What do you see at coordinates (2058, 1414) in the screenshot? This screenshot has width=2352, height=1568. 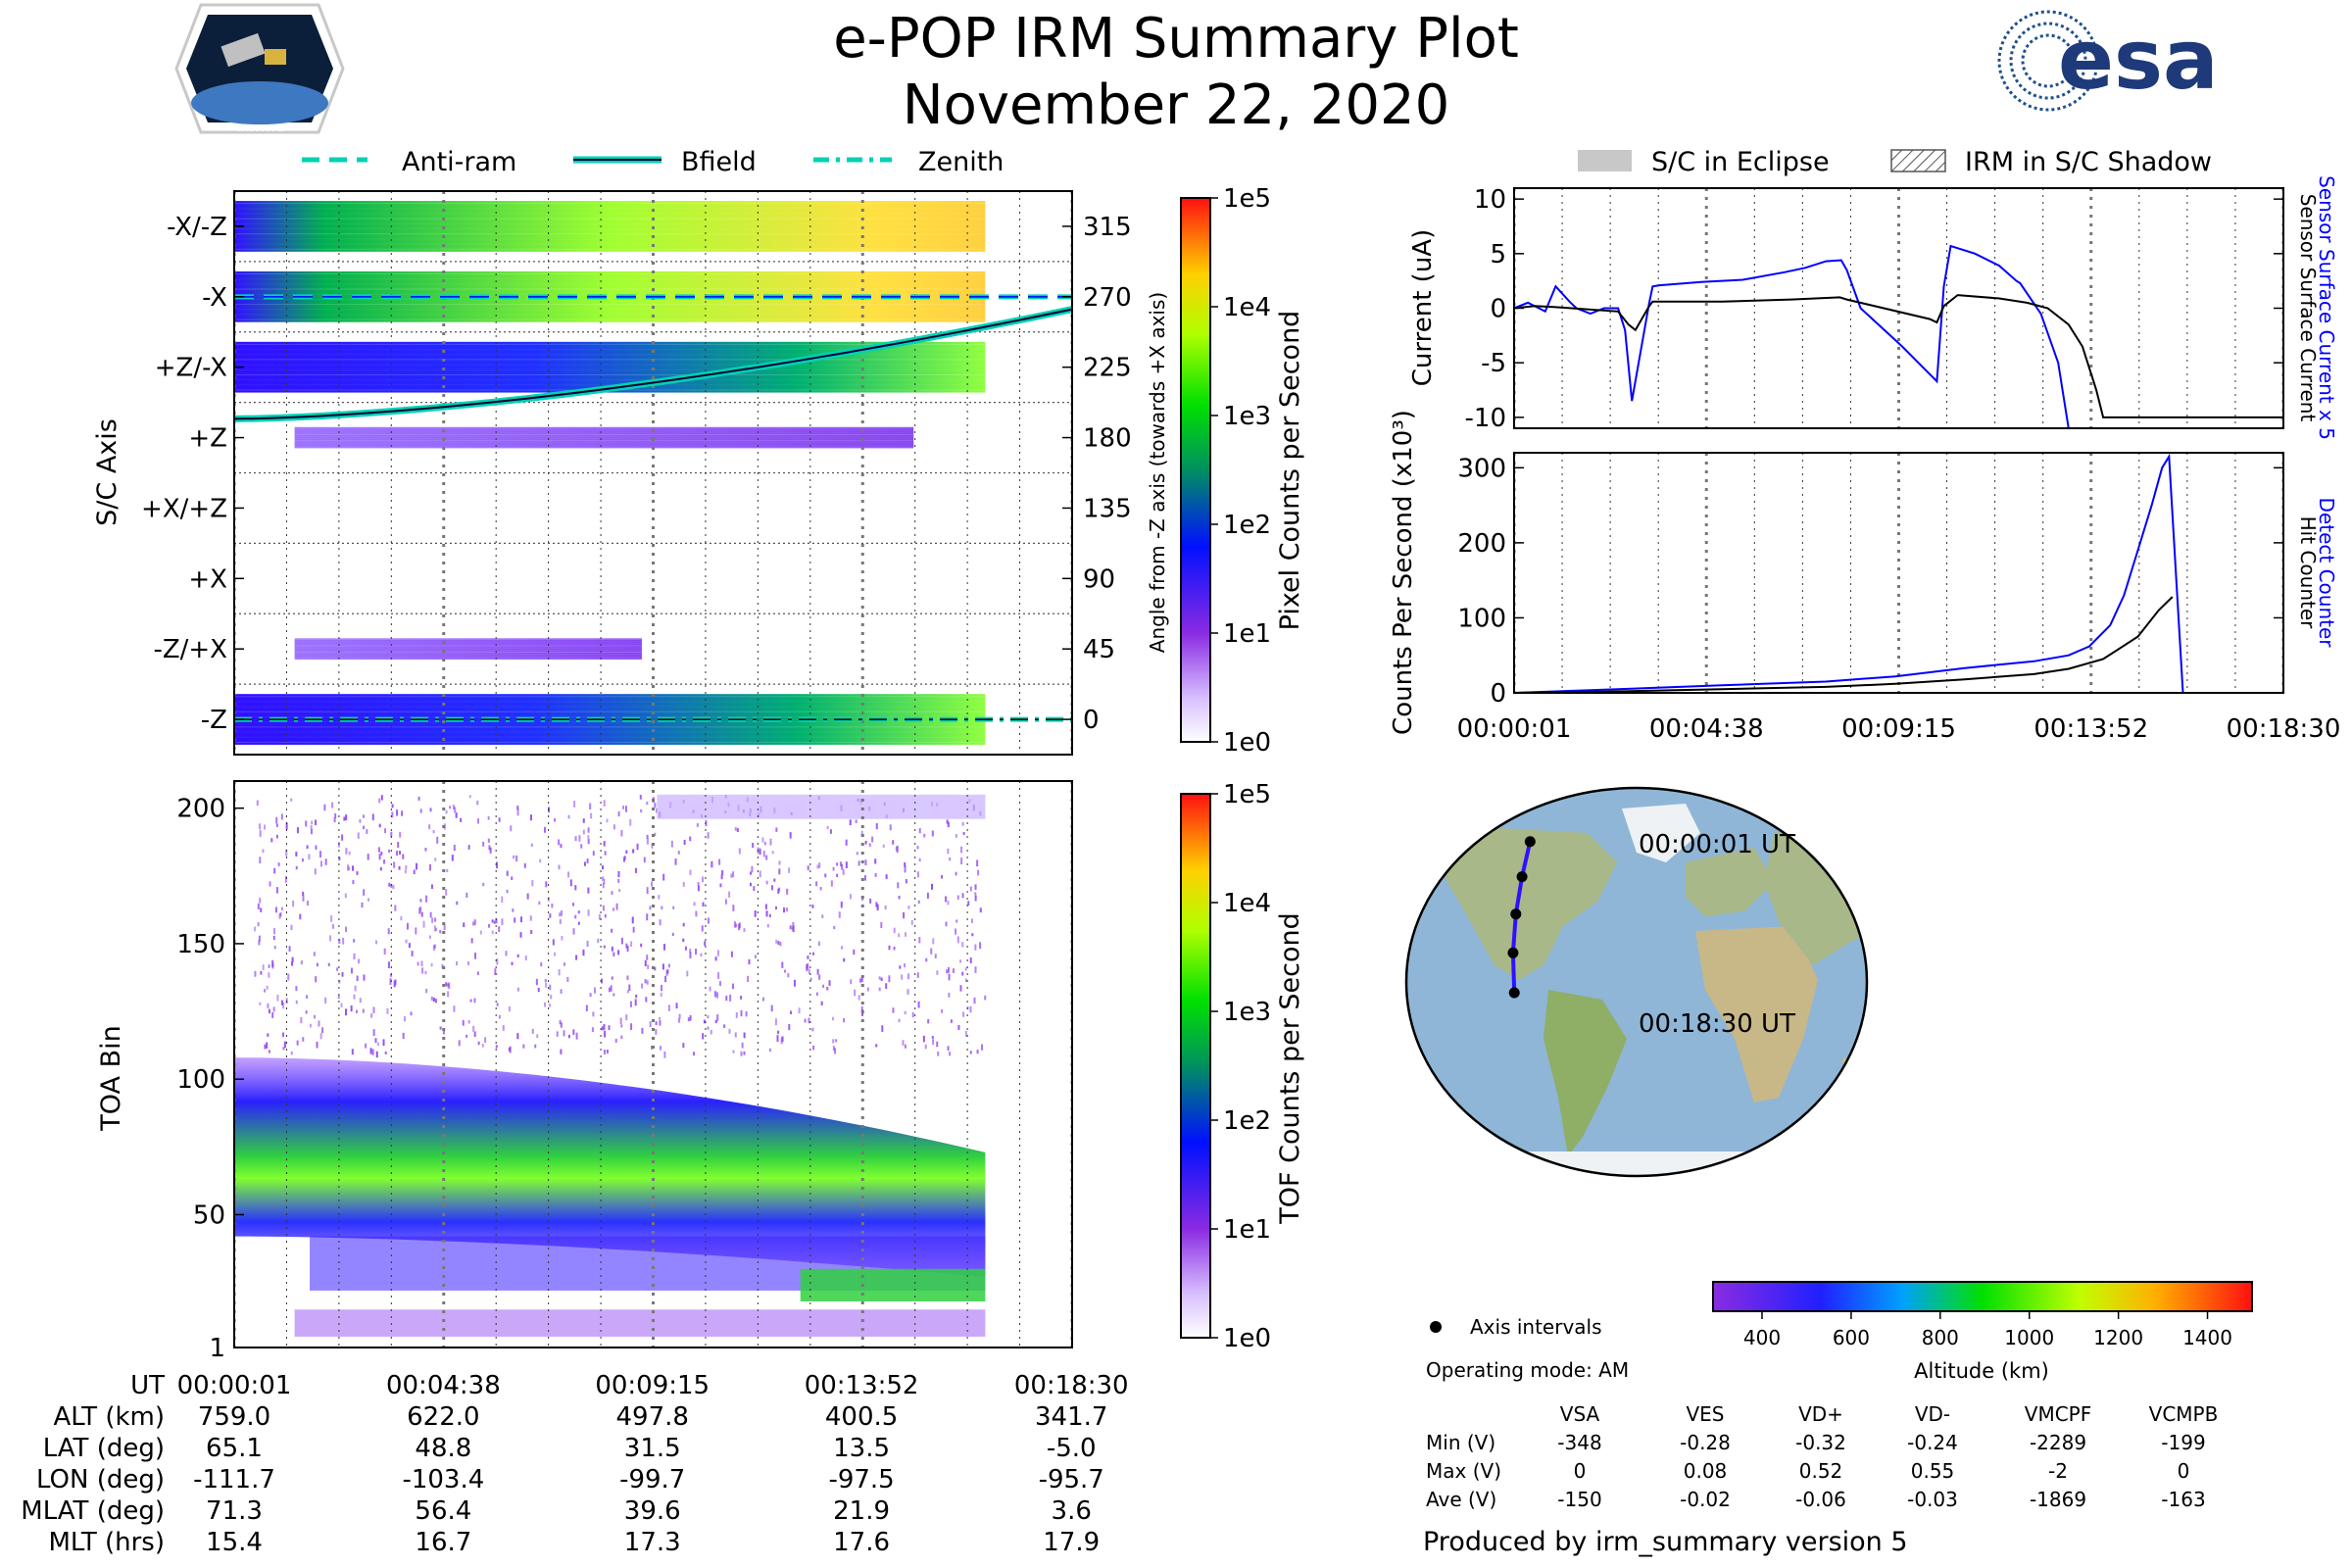 I see `volt-header: VMCPF` at bounding box center [2058, 1414].